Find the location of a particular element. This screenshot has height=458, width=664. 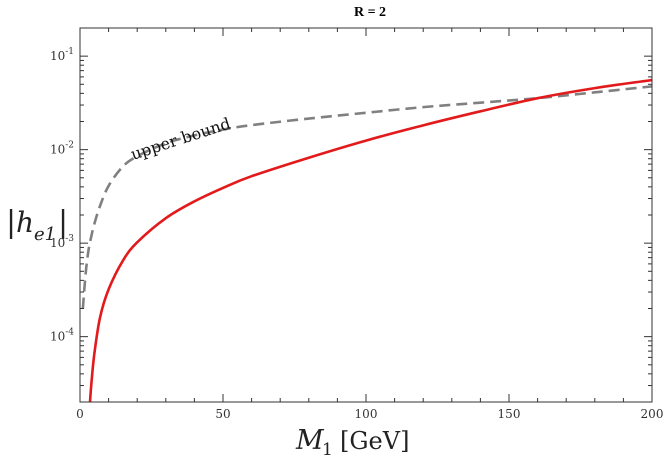

y-axis-variable: h is located at coordinates (25, 222).